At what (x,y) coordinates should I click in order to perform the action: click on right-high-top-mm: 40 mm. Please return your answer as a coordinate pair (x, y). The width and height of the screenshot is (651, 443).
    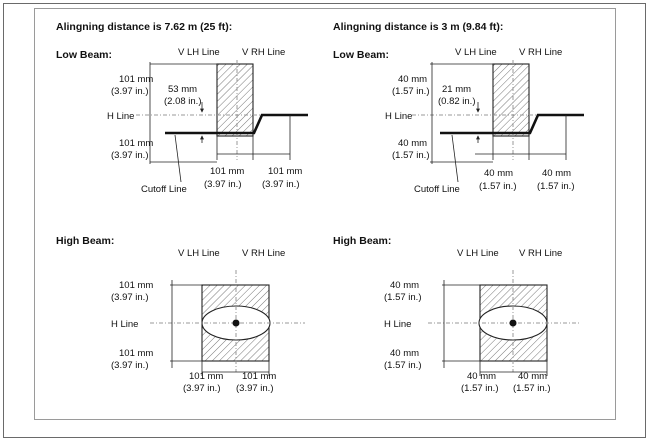
    Looking at the image, I should click on (404, 285).